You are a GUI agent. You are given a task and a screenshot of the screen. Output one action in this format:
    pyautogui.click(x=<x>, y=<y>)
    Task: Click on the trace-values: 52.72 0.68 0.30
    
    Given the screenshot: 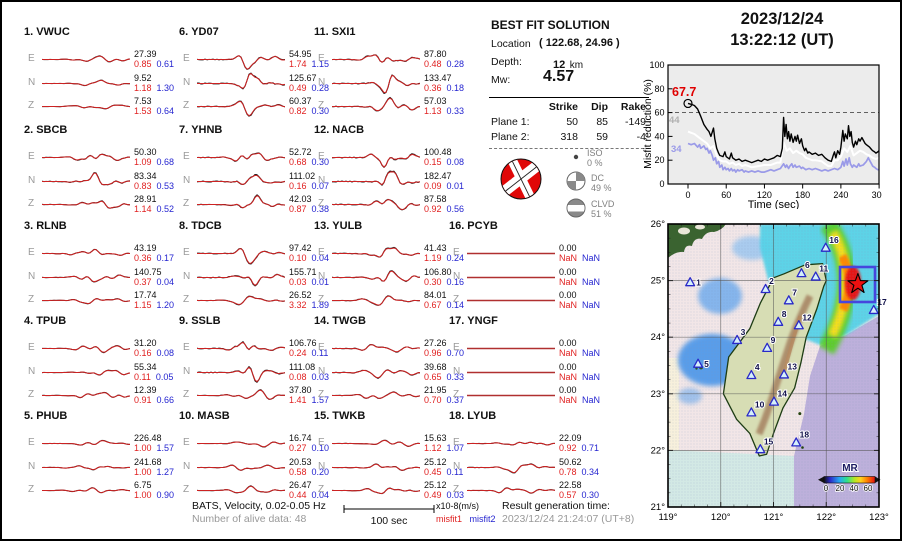 What is the action you would take?
    pyautogui.click(x=312, y=157)
    